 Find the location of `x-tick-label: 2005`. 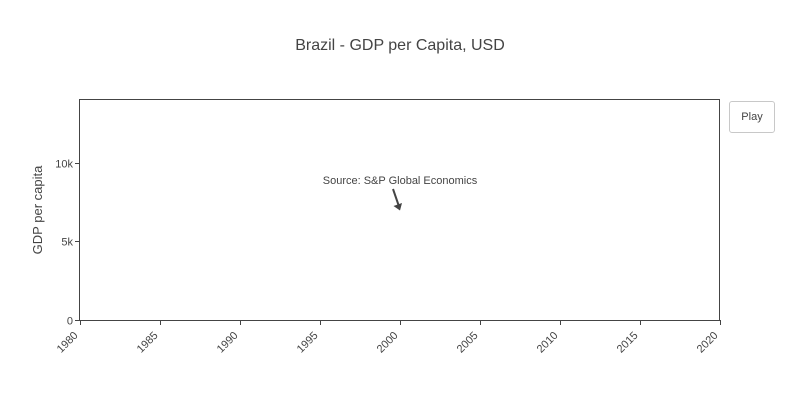

x-tick-label: 2005 is located at coordinates (468, 343).